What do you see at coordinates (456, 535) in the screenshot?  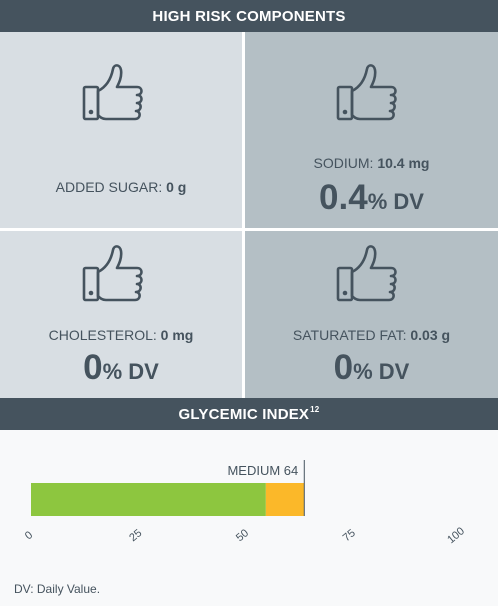 I see `gi-tick-label-100: 100` at bounding box center [456, 535].